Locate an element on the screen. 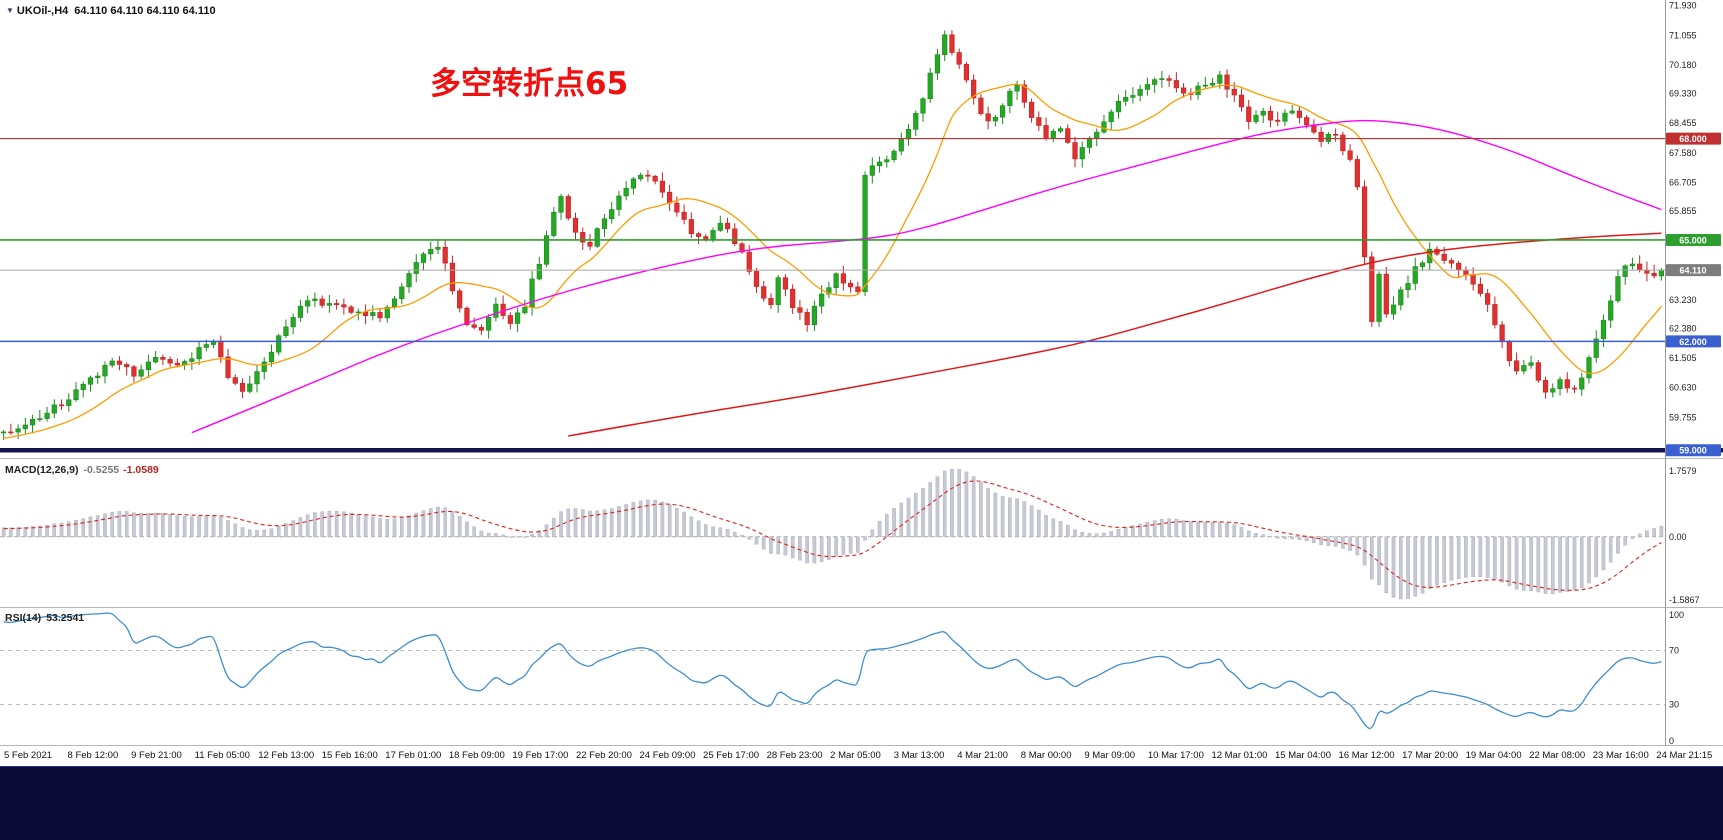  rsi-line is located at coordinates (832, 671).